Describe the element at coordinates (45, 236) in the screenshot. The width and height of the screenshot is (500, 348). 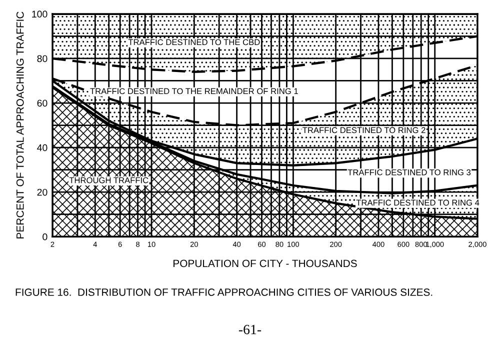
I see `y-tick-label: 0` at that location.